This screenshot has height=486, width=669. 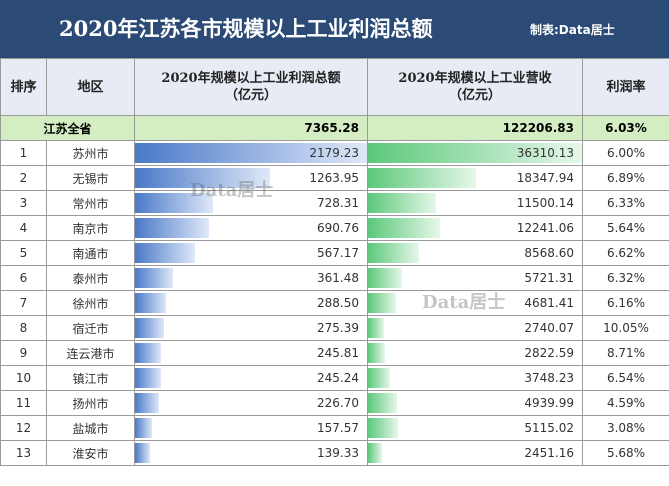 I want to click on cell-profit: 1263.95, so click(x=251, y=178).